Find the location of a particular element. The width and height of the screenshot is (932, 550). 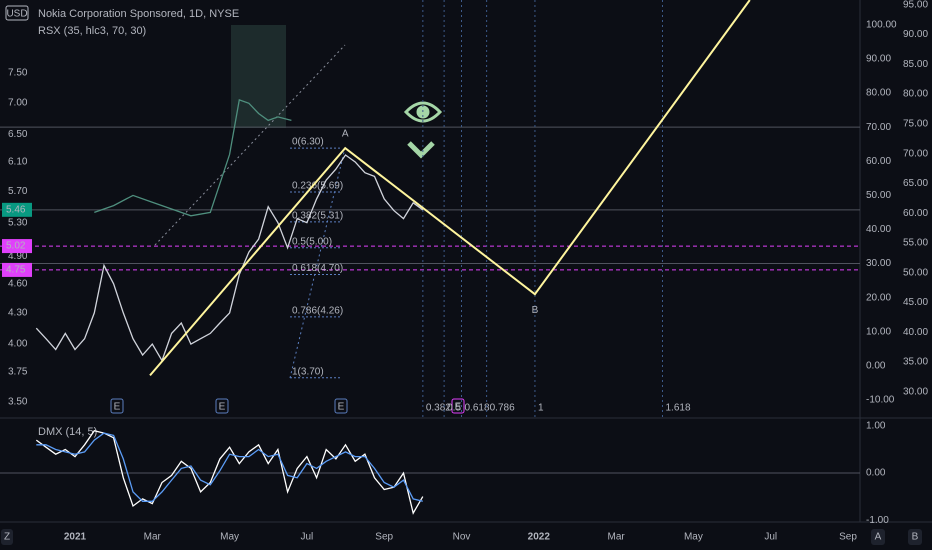

button-label: Z is located at coordinates (7, 537).